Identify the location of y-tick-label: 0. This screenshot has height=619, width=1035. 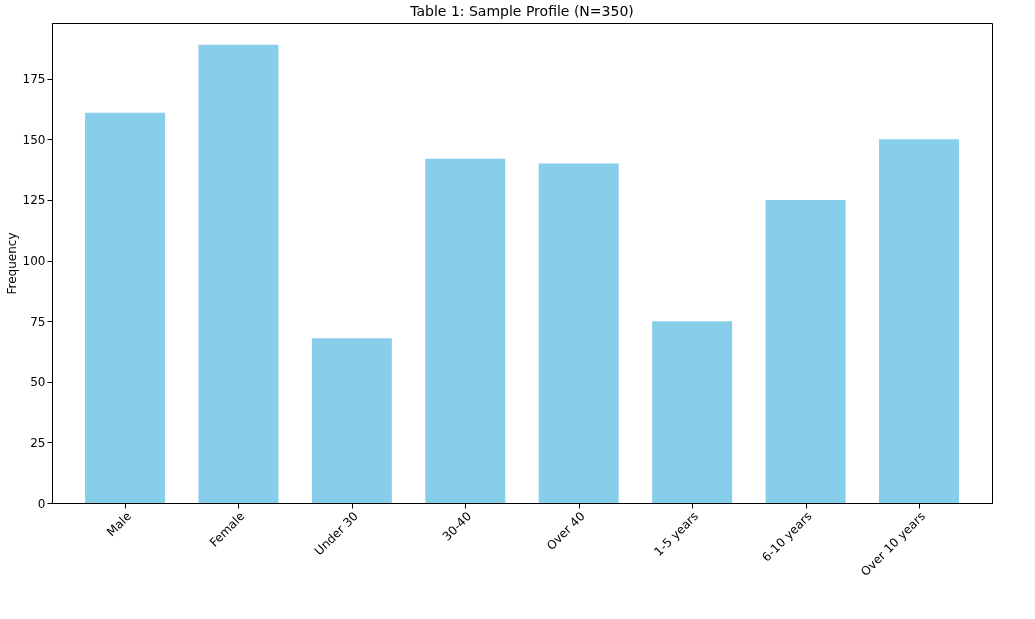
(41, 503).